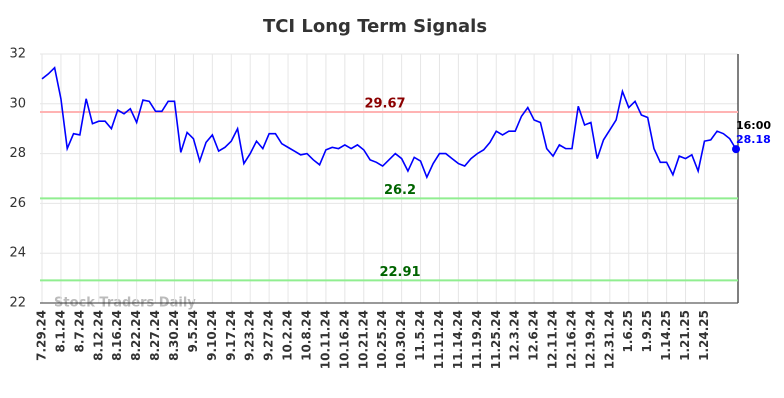  I want to click on x-tick-label: 10.8.24, so click(306, 335).